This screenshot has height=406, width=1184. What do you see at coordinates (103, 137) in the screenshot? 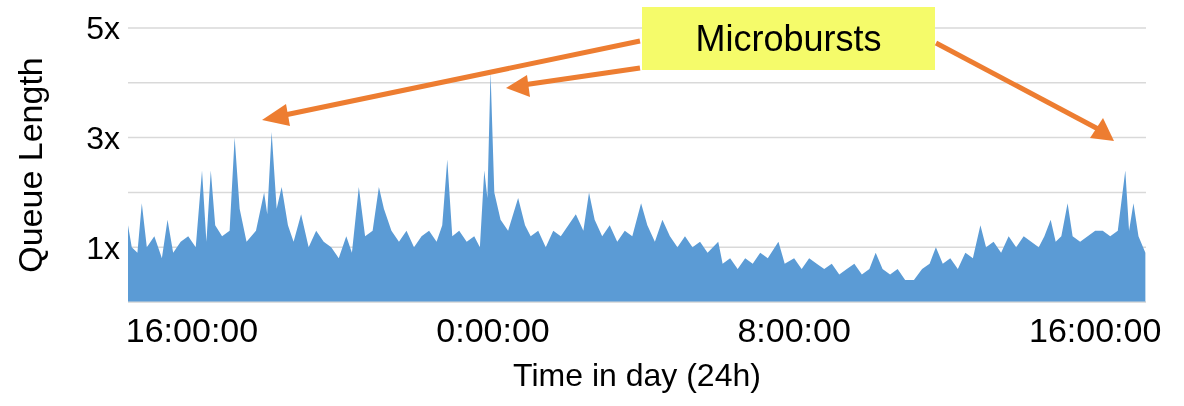
I see `y-tick-label: 3x` at bounding box center [103, 137].